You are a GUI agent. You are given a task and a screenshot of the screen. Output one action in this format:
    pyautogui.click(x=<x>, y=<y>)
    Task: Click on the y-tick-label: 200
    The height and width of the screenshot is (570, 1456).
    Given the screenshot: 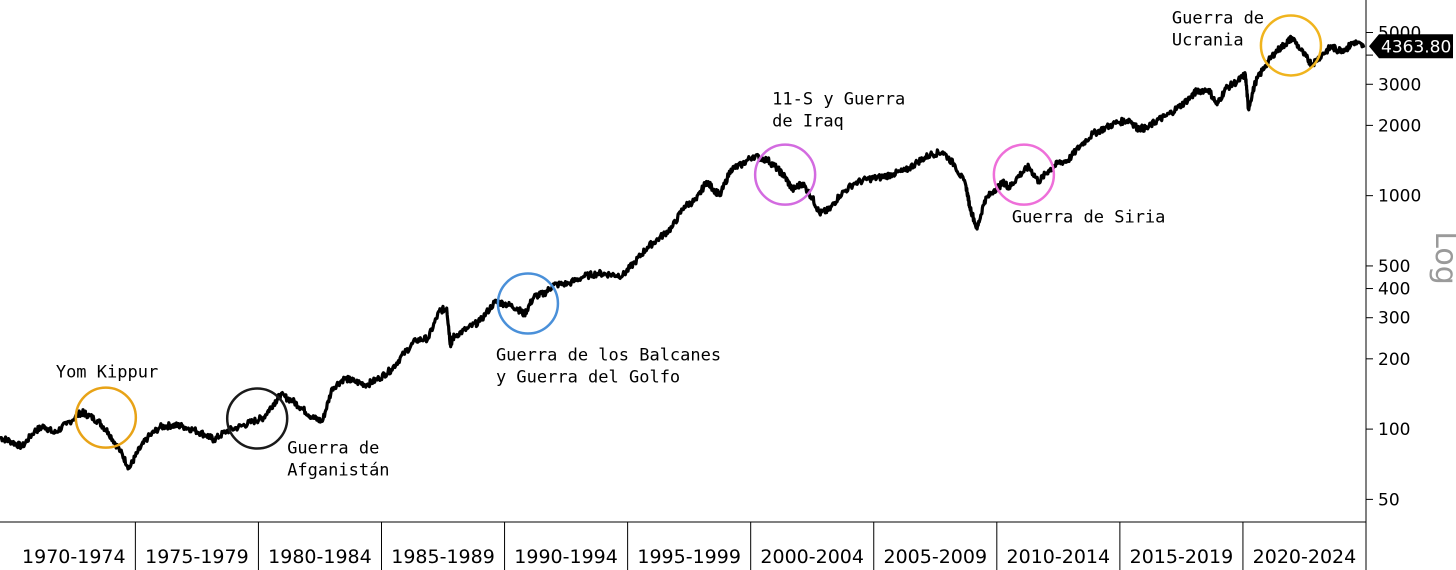 What is the action you would take?
    pyautogui.click(x=1394, y=360)
    